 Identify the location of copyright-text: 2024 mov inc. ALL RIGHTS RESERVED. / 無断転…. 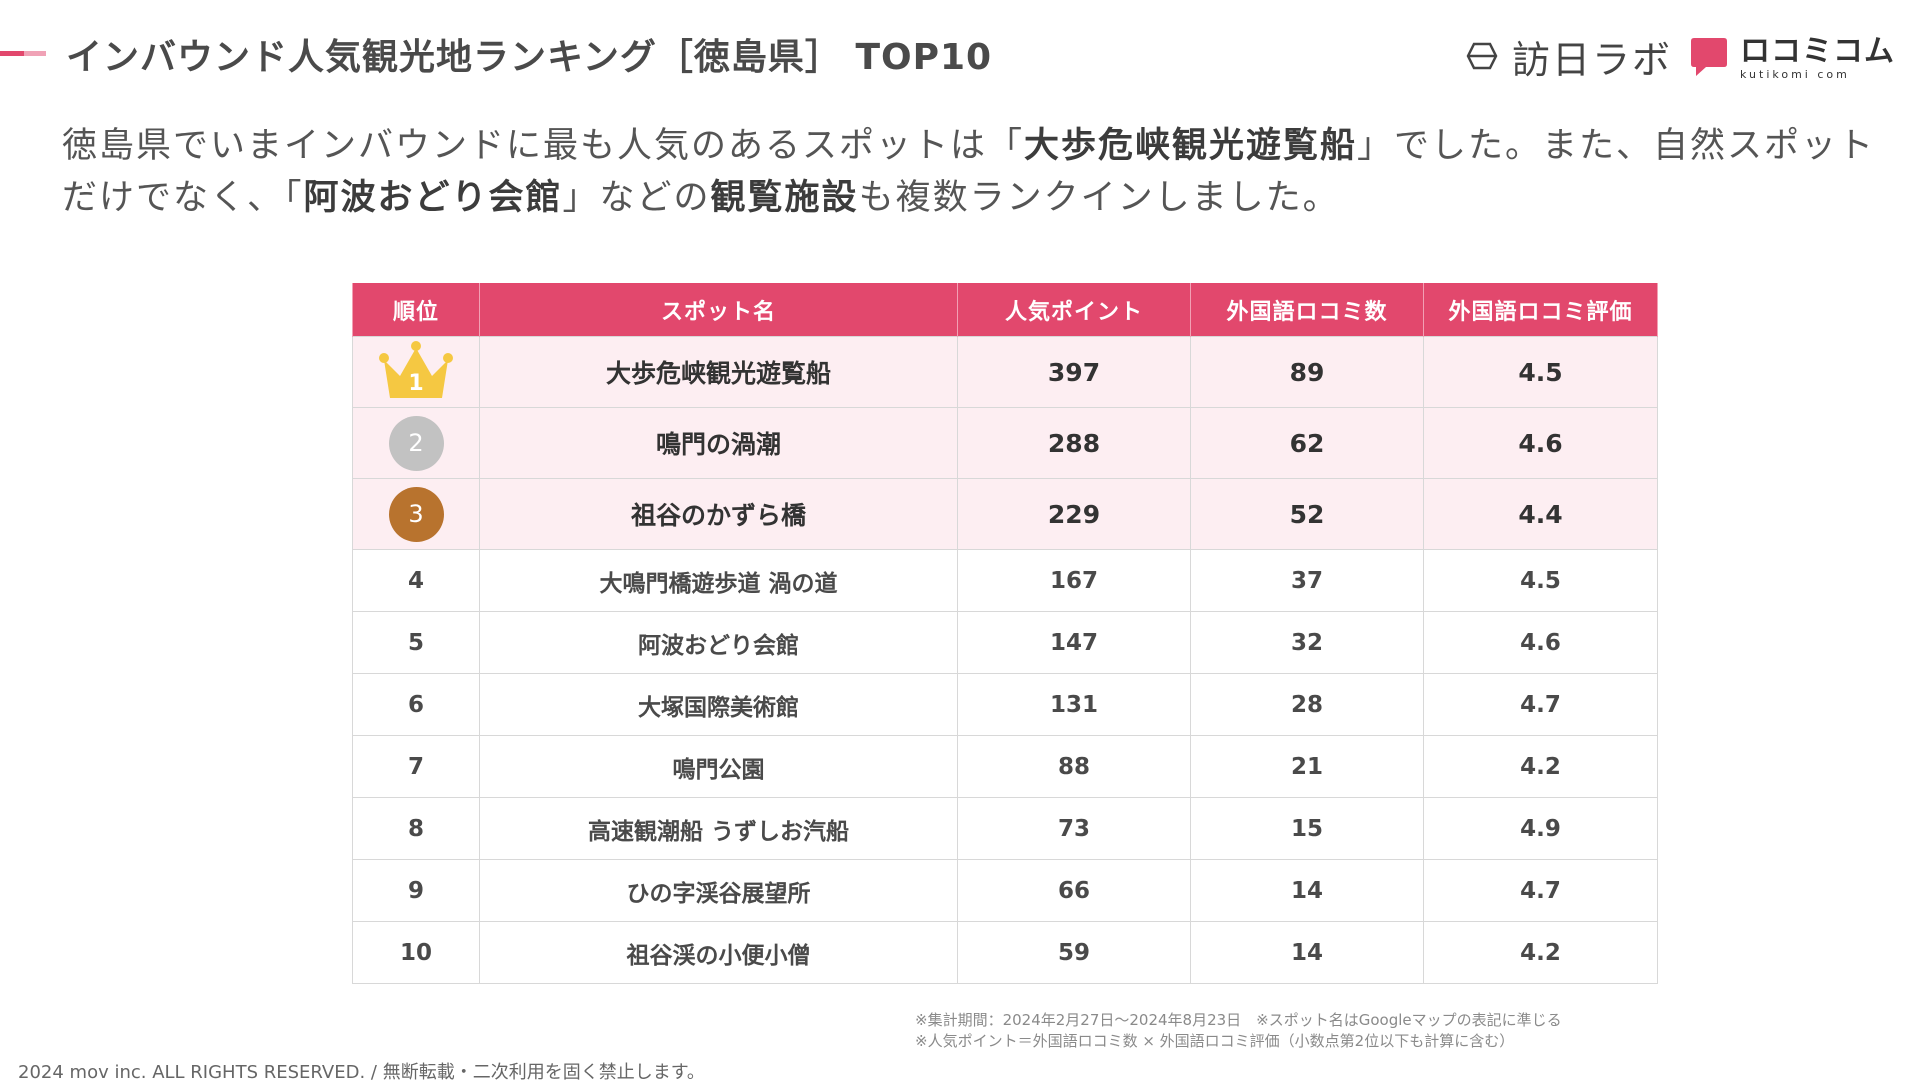
(361, 1072).